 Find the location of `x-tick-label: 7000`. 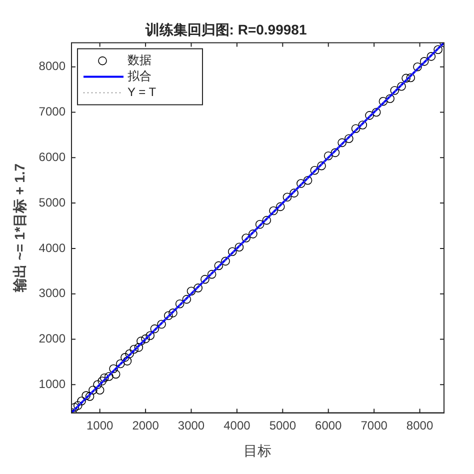

x-tick-label: 7000 is located at coordinates (374, 425).